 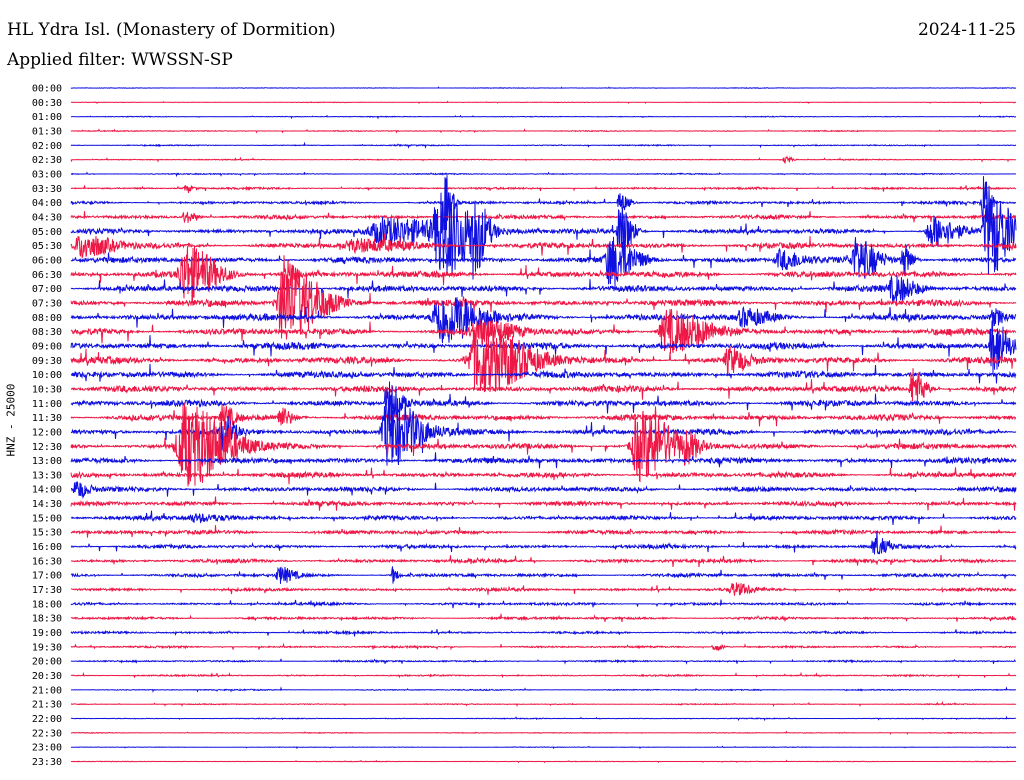 I want to click on row-time-label: 02:00, so click(x=47, y=146).